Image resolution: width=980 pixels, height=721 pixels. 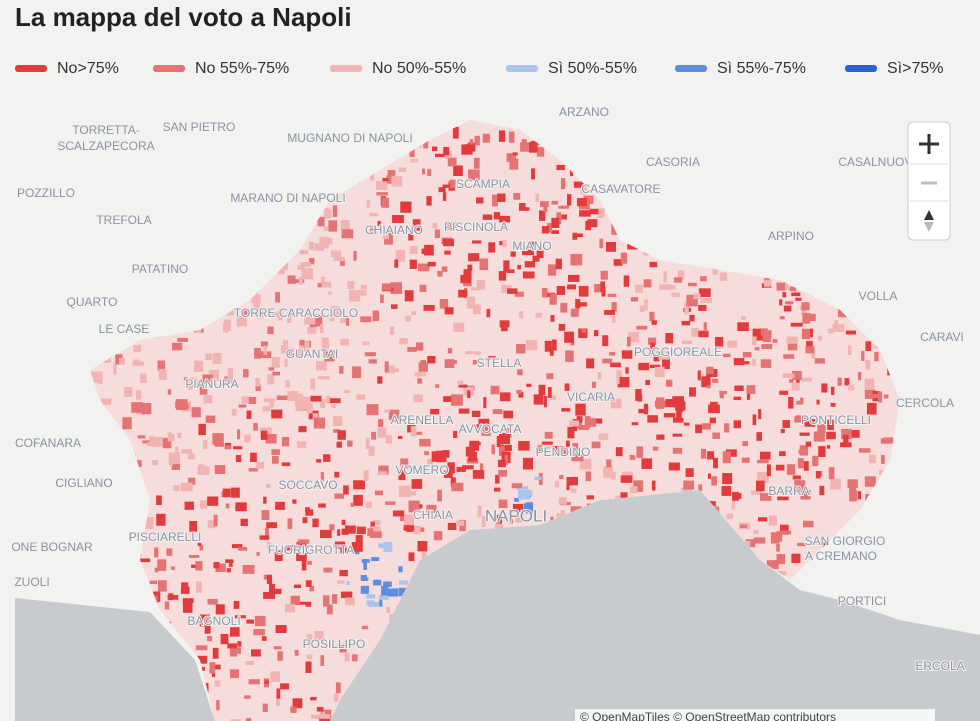 I want to click on place-label: AVVOCATA, so click(x=490, y=429).